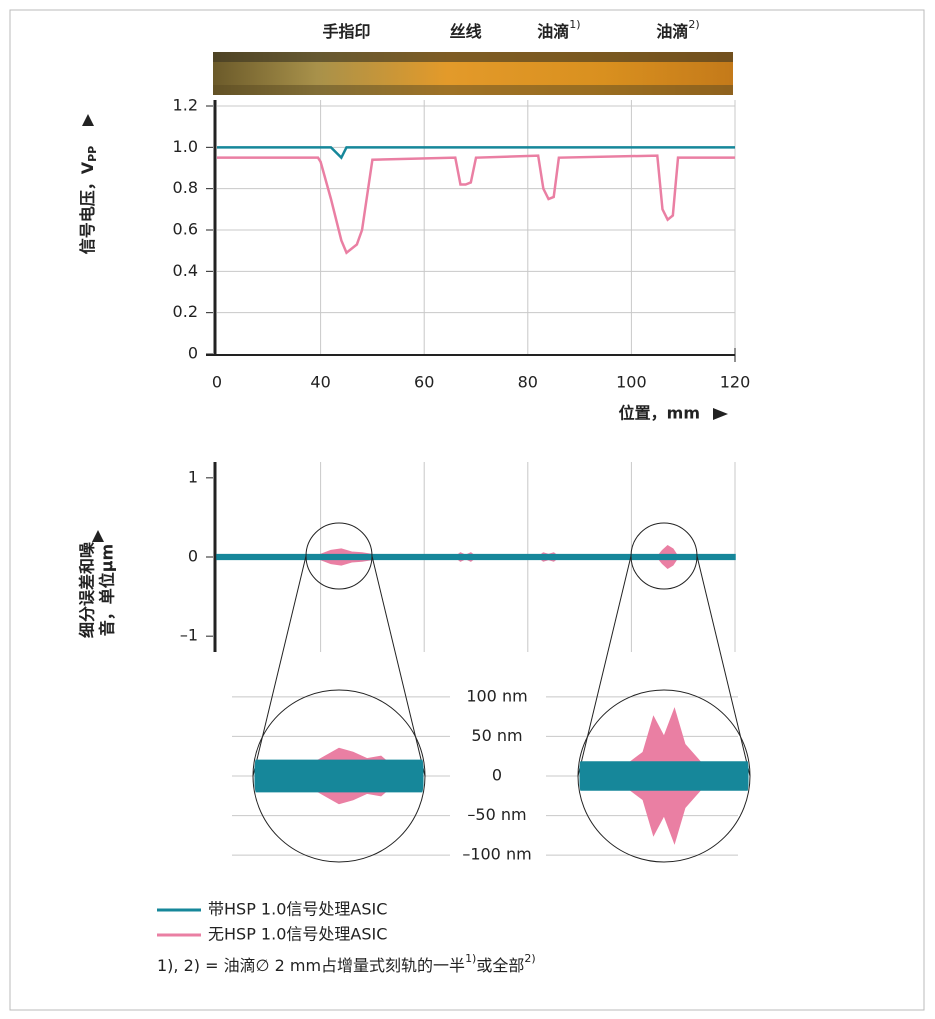 The width and height of the screenshot is (935, 1019). What do you see at coordinates (311, 965) in the screenshot?
I see `footnote-text: 1), 2) = 油滴∅ 2 mm占增量式刻轨的一半` at bounding box center [311, 965].